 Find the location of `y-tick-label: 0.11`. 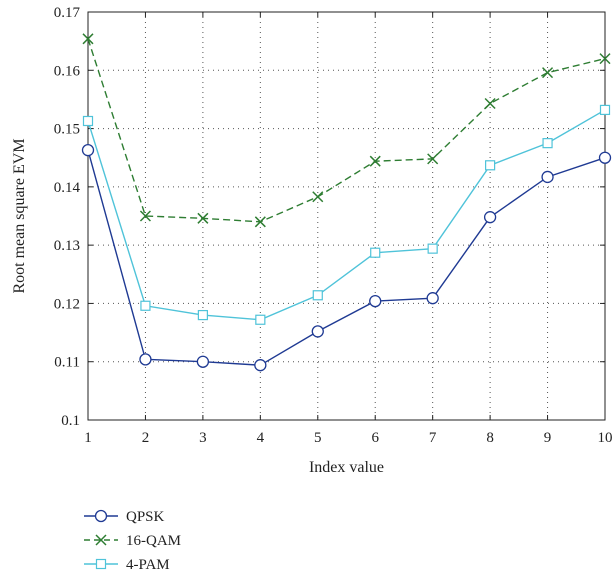

y-tick-label: 0.11 is located at coordinates (67, 363).